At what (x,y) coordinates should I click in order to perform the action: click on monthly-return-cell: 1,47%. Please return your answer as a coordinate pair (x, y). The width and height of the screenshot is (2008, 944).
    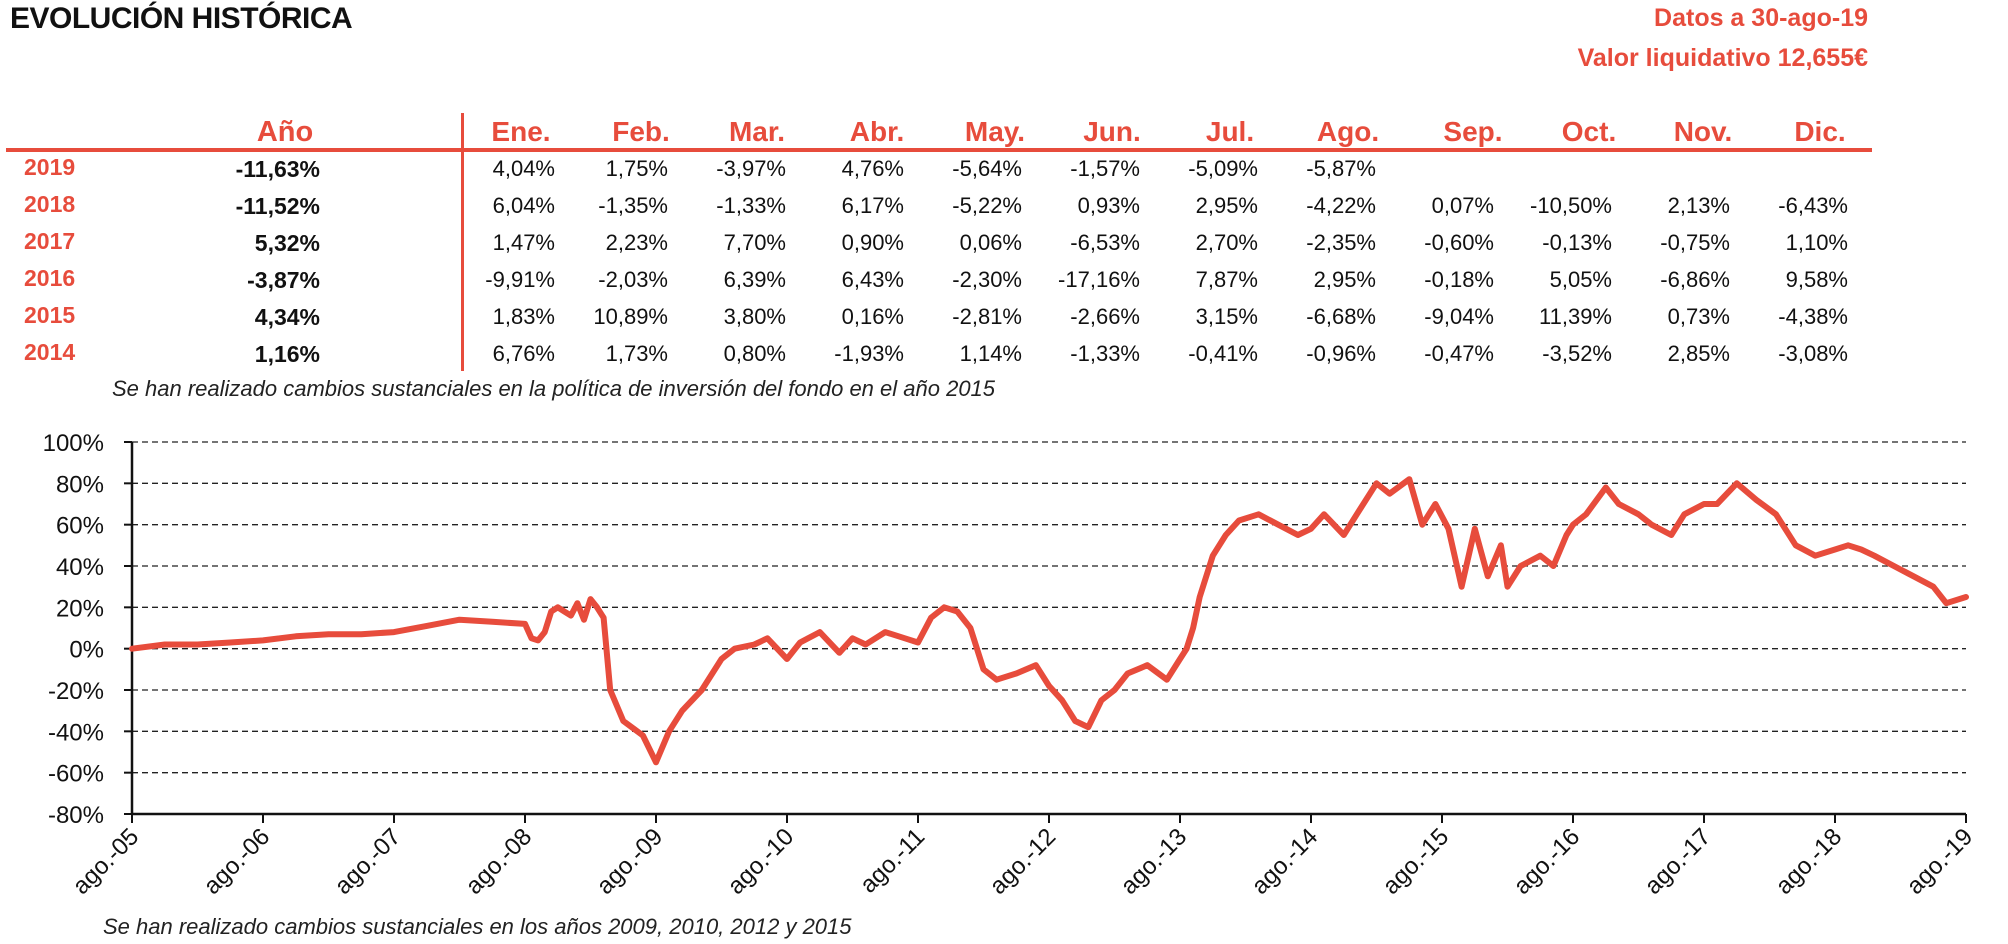
    Looking at the image, I should click on (523, 242).